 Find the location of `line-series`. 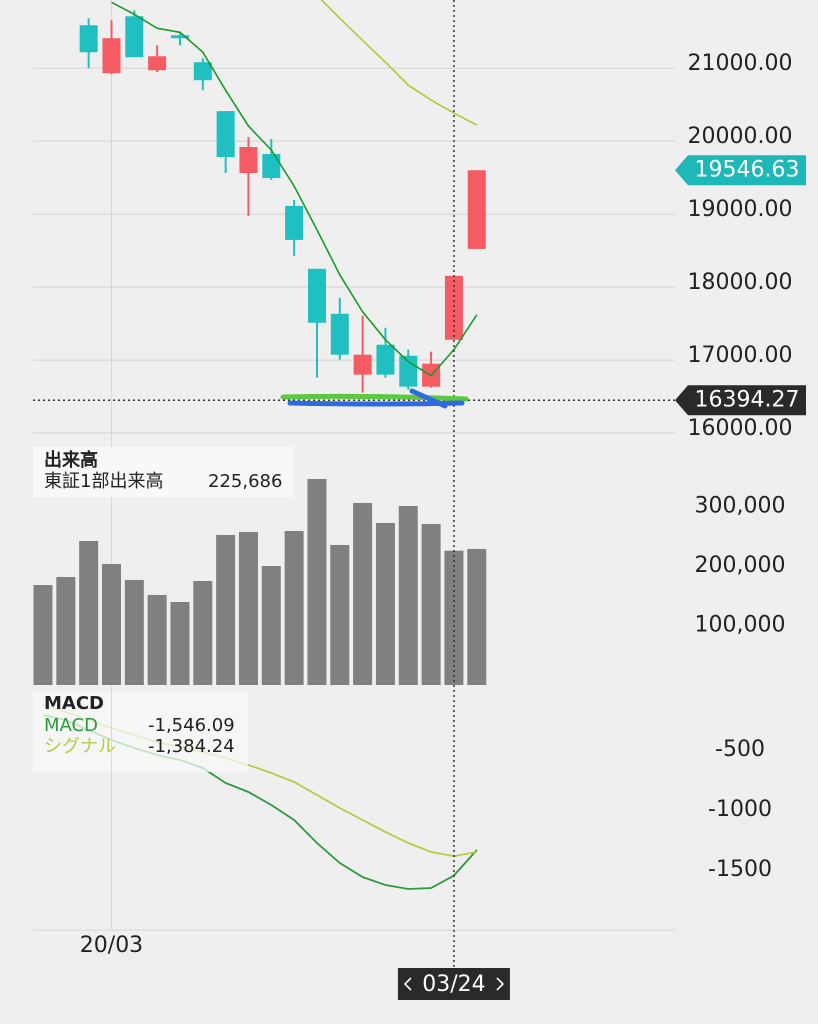

line-series is located at coordinates (399, 63).